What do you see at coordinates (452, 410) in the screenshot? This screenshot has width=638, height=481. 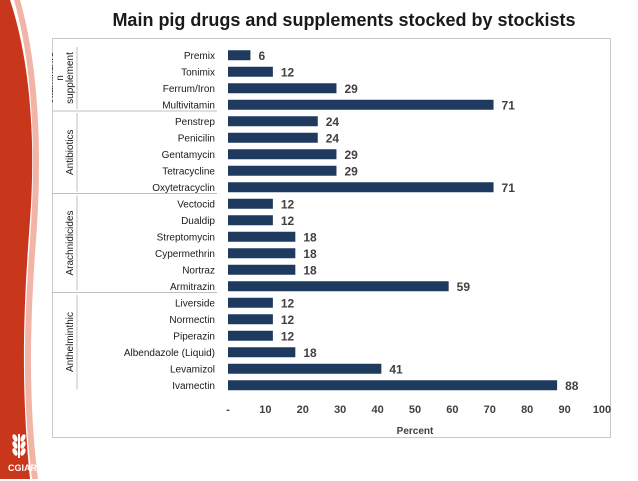 I see `x-tick-label: 60` at bounding box center [452, 410].